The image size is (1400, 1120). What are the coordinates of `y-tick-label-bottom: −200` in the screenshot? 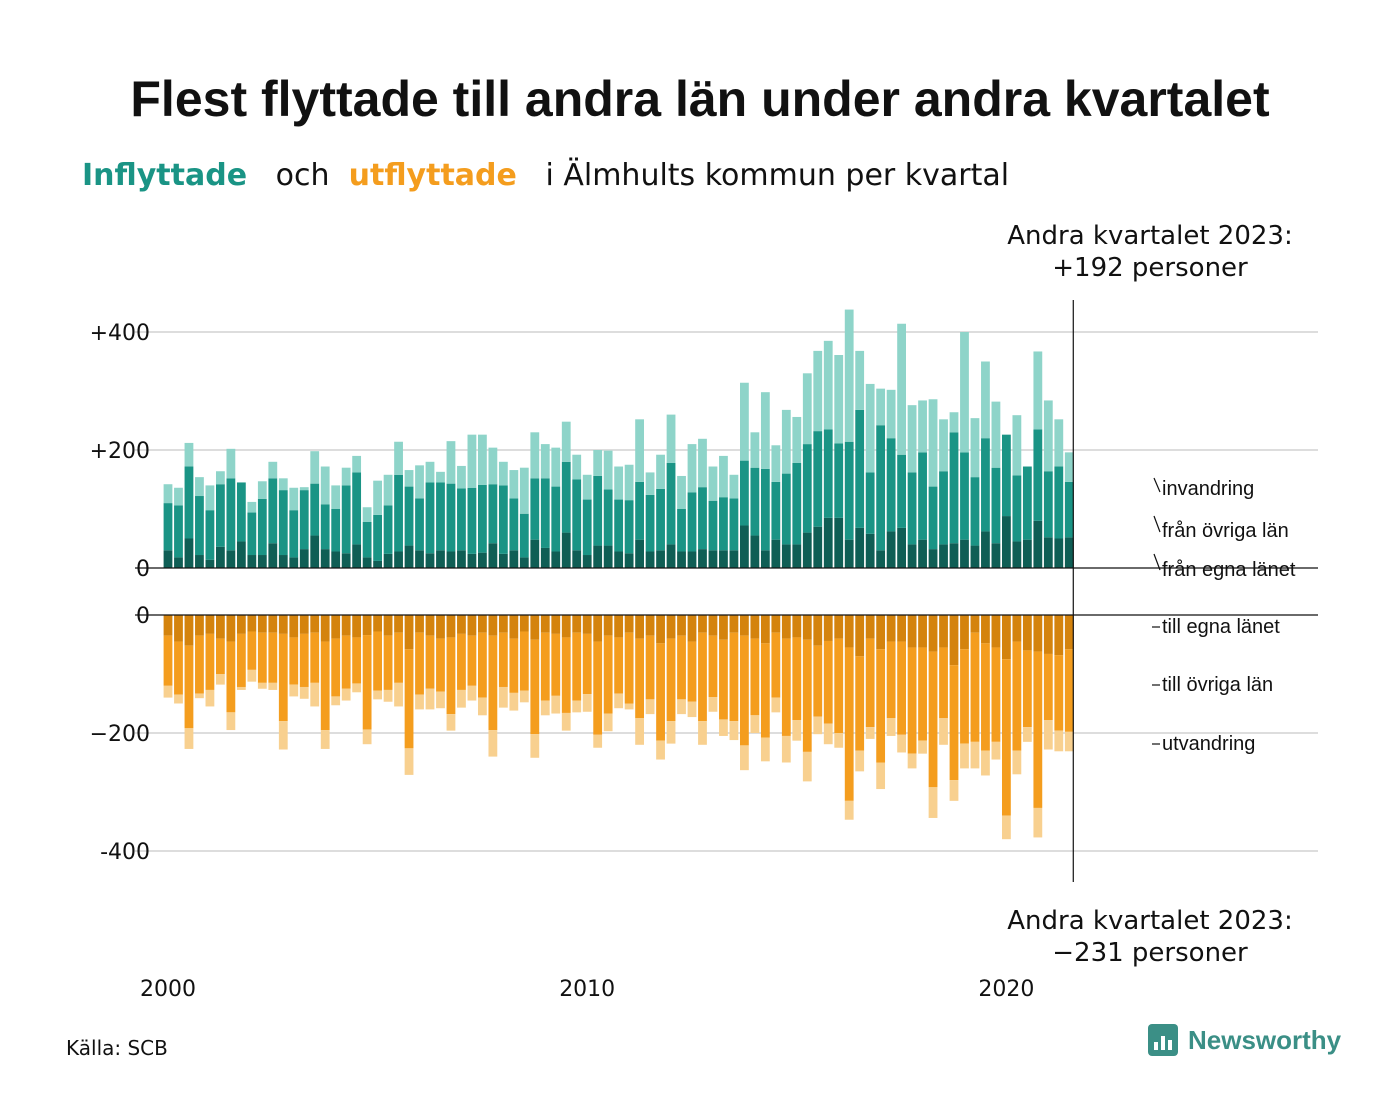 It's located at (120, 734).